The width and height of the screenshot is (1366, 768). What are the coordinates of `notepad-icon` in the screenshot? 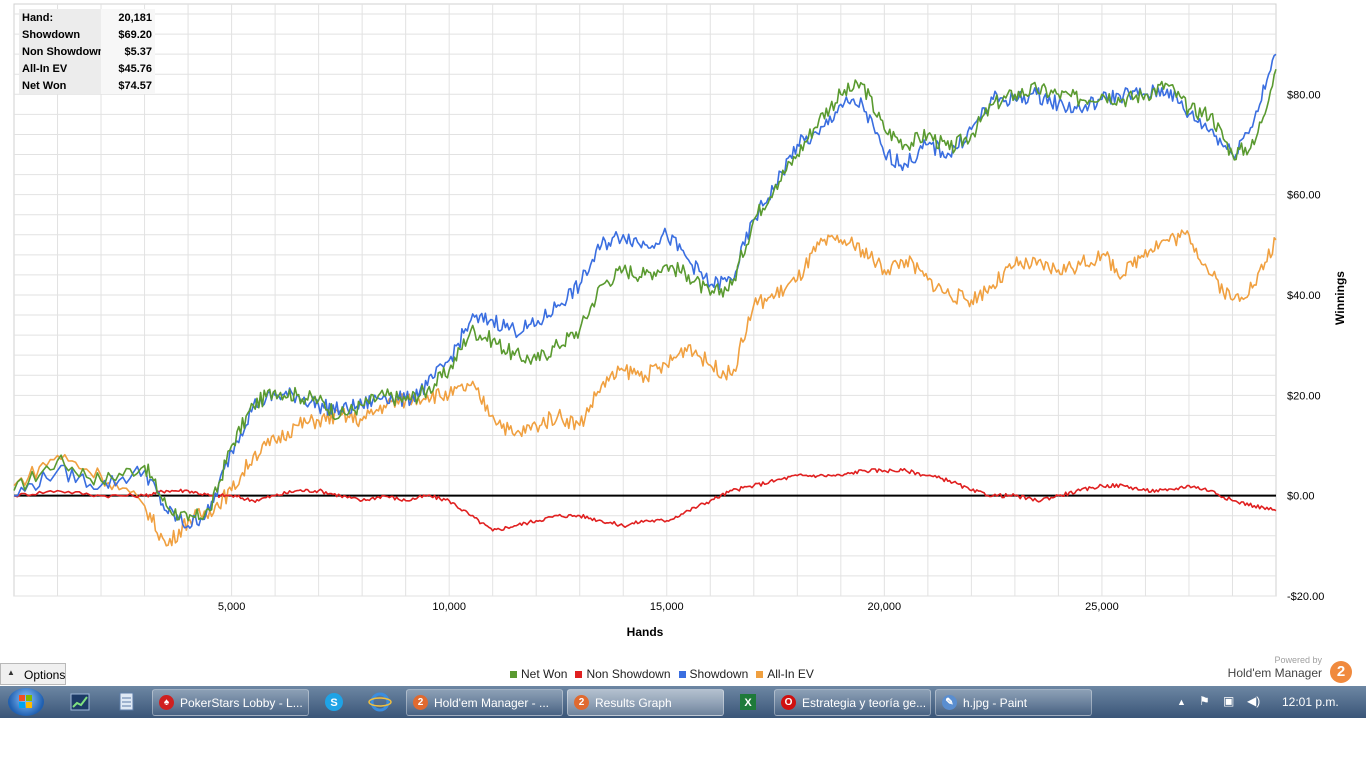 It's located at (126, 702).